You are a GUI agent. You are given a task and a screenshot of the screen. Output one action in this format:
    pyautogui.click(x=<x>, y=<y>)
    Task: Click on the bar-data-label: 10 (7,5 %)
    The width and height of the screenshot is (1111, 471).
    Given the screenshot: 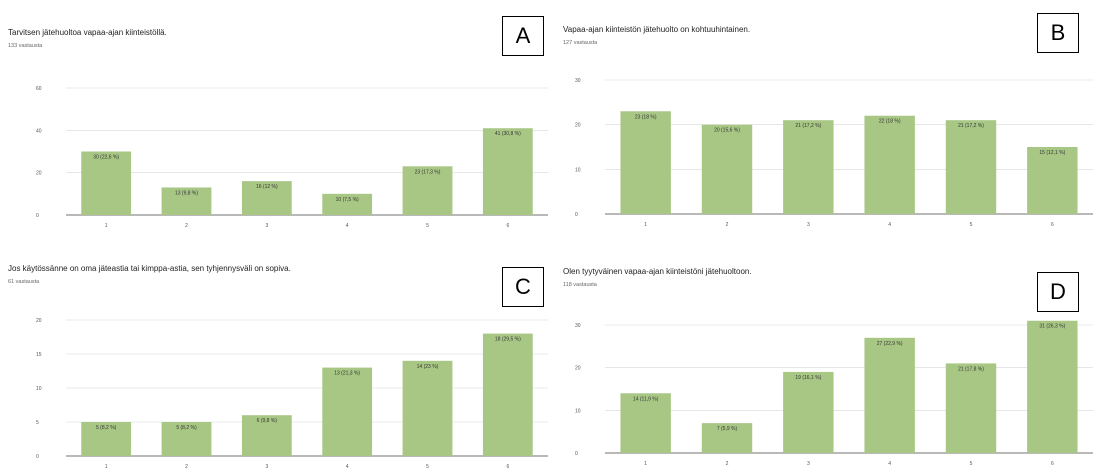 What is the action you would take?
    pyautogui.click(x=347, y=200)
    